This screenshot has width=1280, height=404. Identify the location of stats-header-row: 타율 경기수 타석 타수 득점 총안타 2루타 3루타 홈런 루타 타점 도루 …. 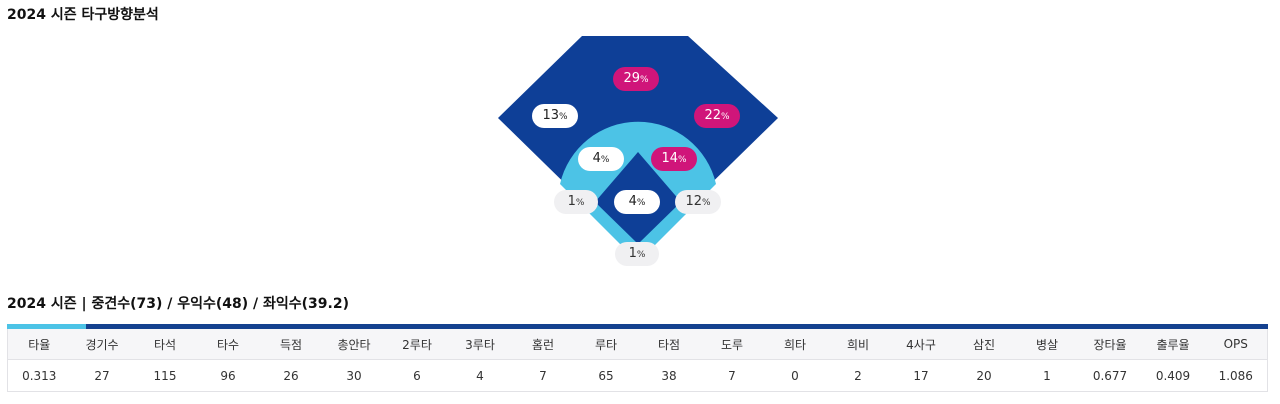
(637, 344).